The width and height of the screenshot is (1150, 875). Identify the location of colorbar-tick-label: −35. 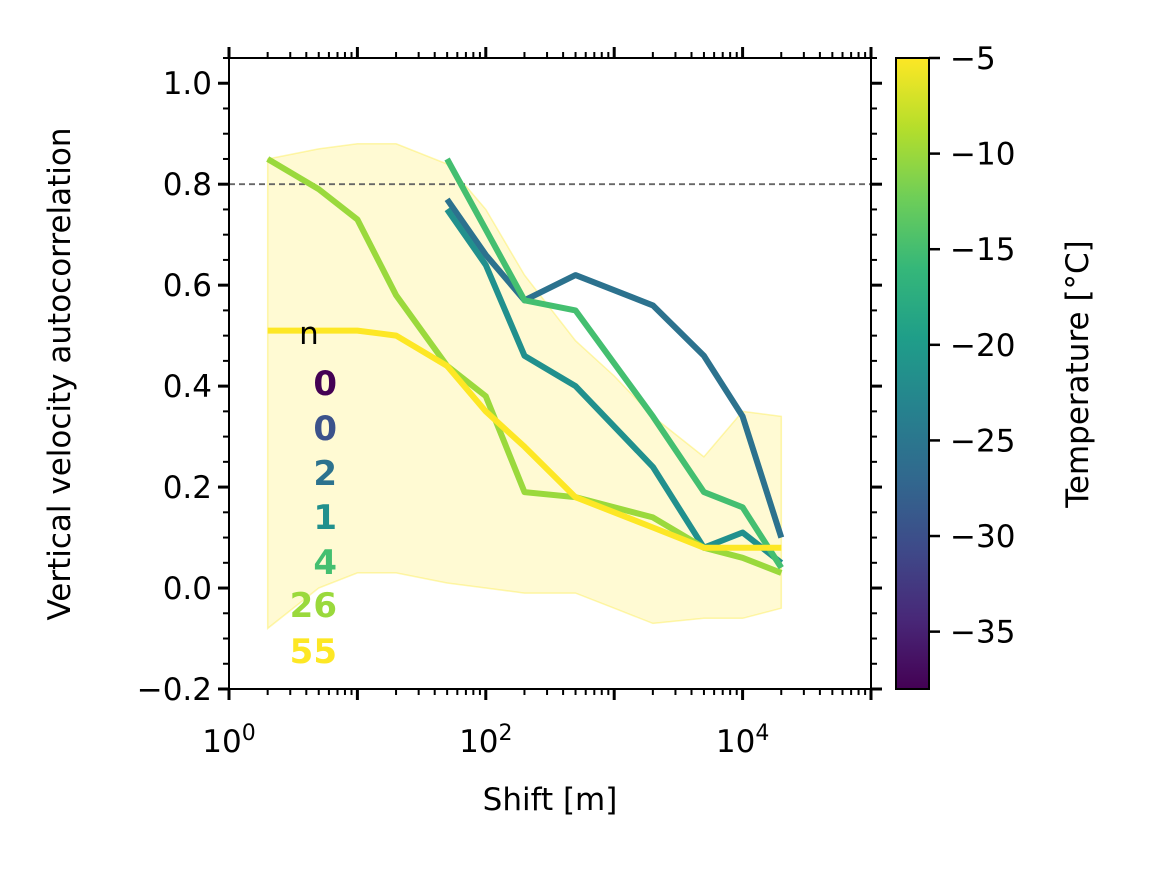
(982, 633).